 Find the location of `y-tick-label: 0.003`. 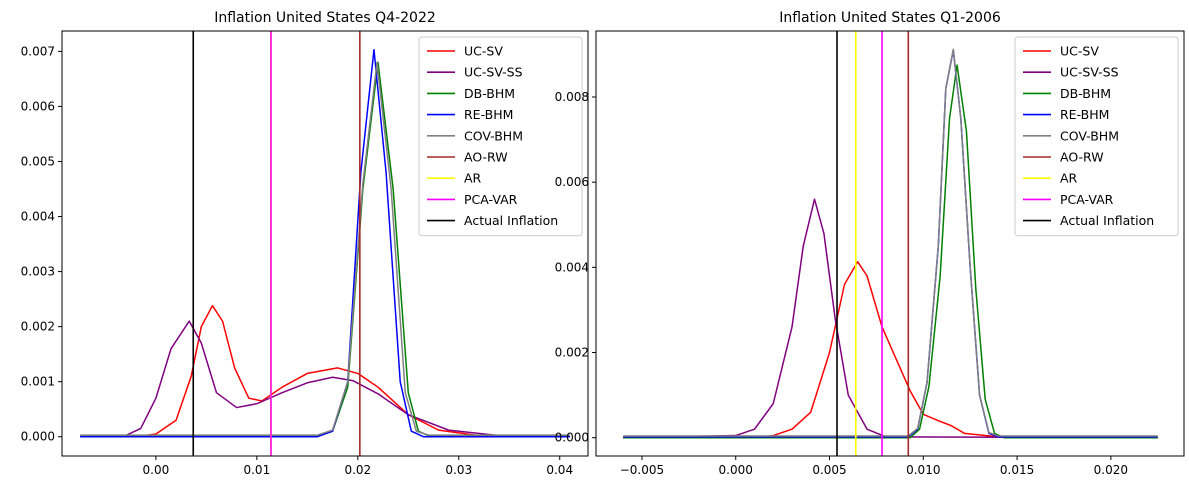

y-tick-label: 0.003 is located at coordinates (38, 272).